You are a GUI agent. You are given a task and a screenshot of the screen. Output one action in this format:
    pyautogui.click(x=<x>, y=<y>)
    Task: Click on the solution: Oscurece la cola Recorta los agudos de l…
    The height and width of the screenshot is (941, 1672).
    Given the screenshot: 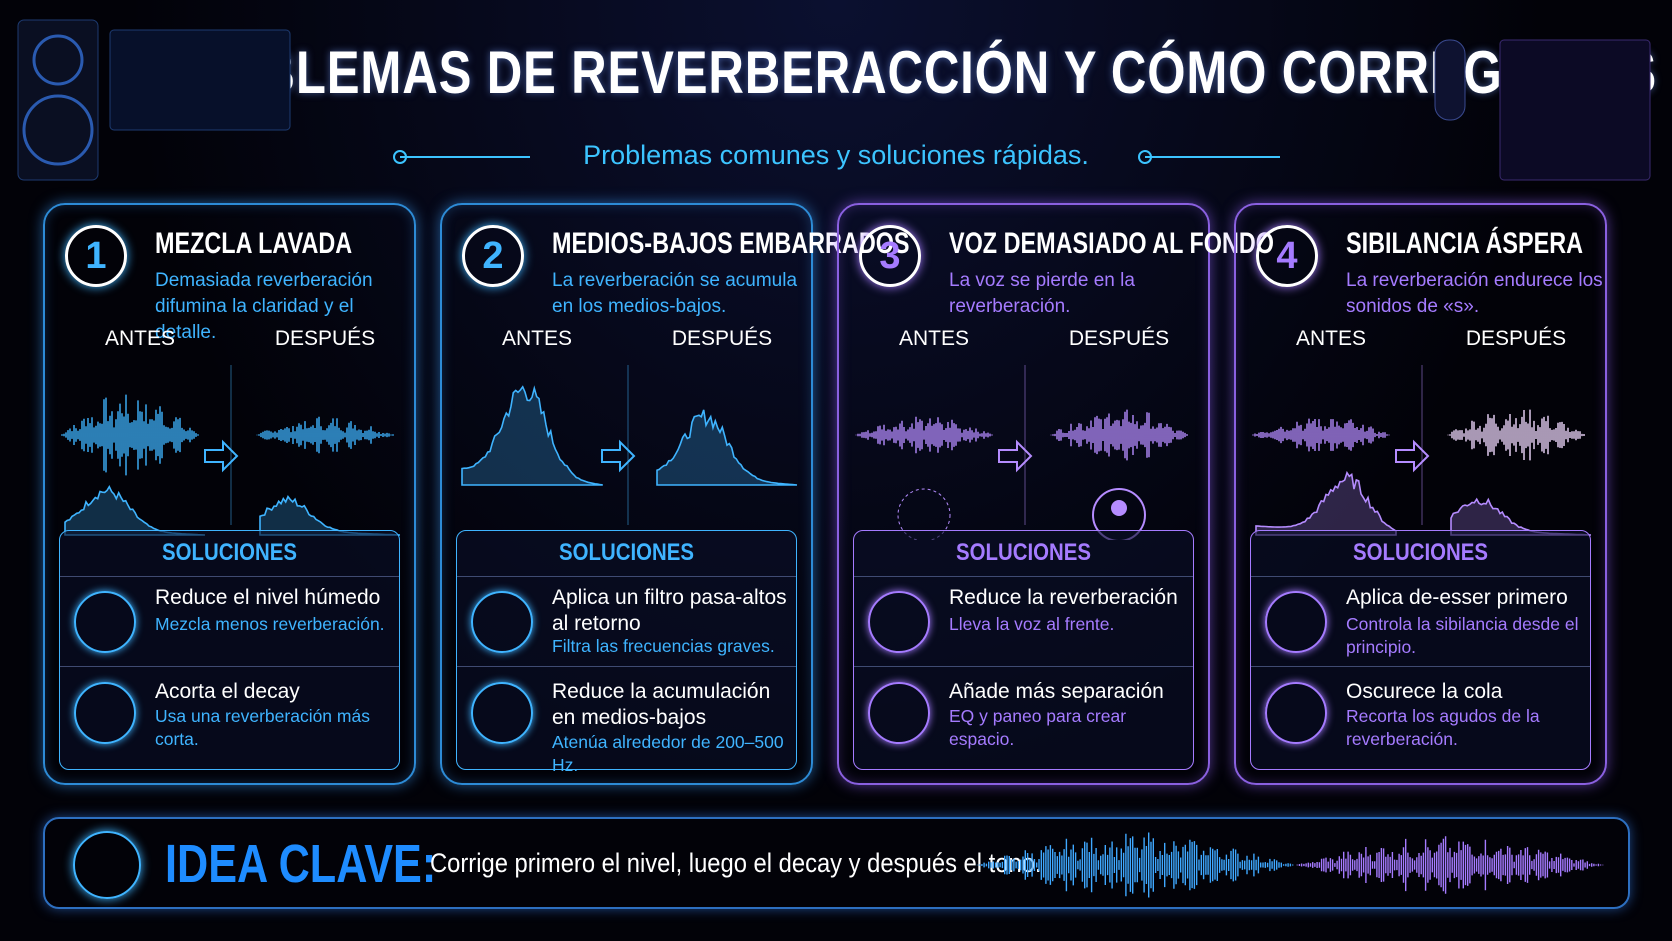 What is the action you would take?
    pyautogui.click(x=1420, y=714)
    